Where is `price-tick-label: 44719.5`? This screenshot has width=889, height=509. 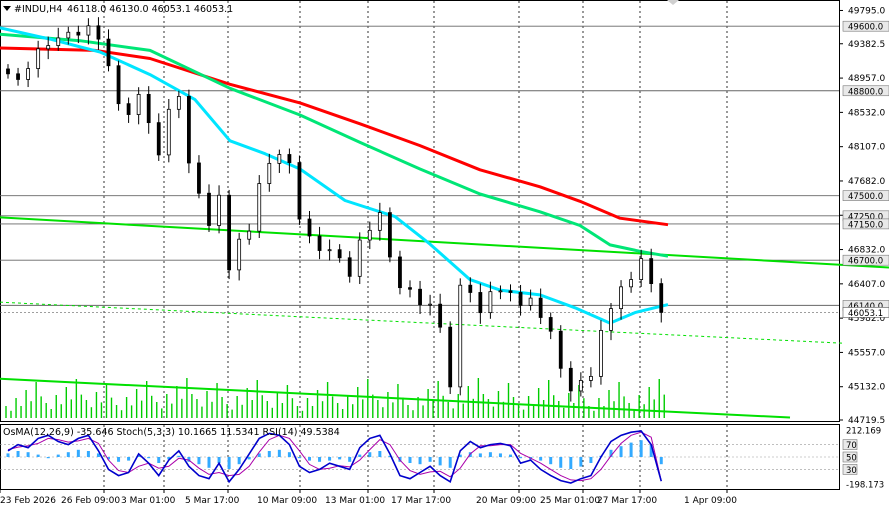
price-tick-label: 44719.5 is located at coordinates (866, 421).